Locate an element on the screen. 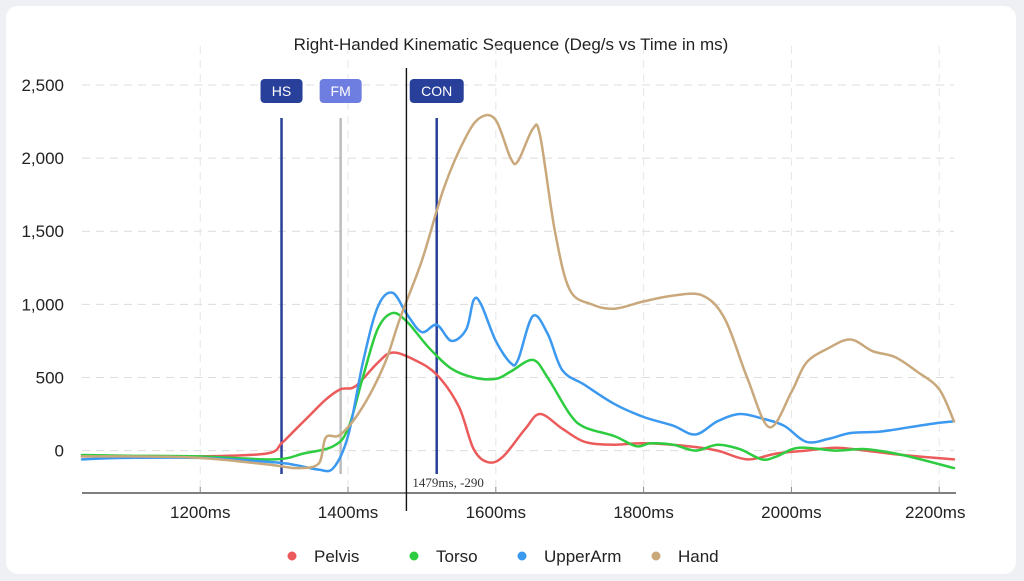  legend-label-pelvis: Pelvis is located at coordinates (336, 556).